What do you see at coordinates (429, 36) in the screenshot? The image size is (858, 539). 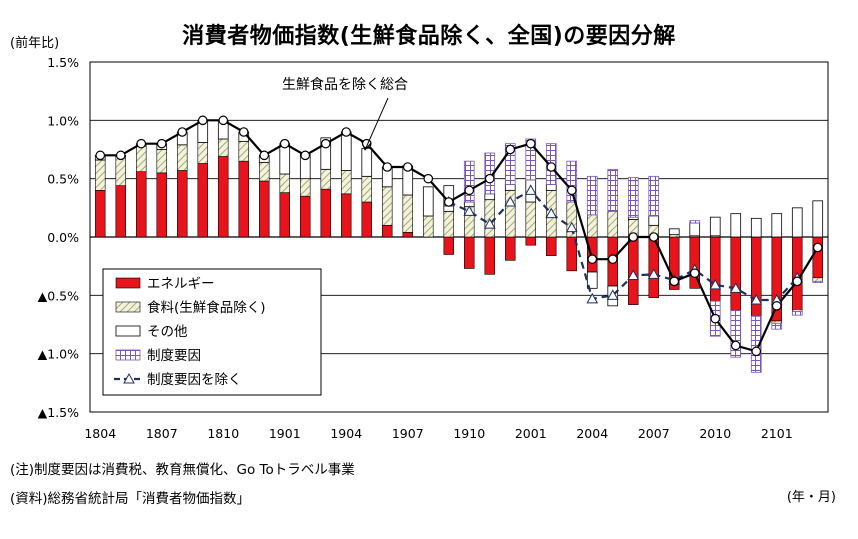 I see `chart-title: 消費者物価指数(生鮮食品除く、全国)の要因分解` at bounding box center [429, 36].